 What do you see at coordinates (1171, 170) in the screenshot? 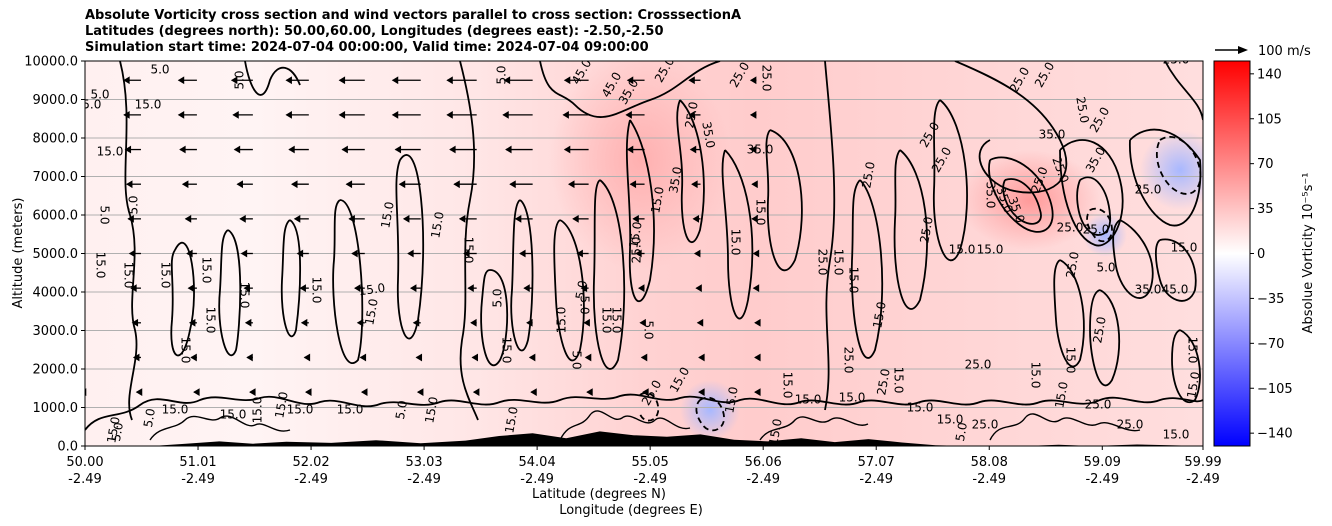
I see `vorticity-minimum-upper` at bounding box center [1171, 170].